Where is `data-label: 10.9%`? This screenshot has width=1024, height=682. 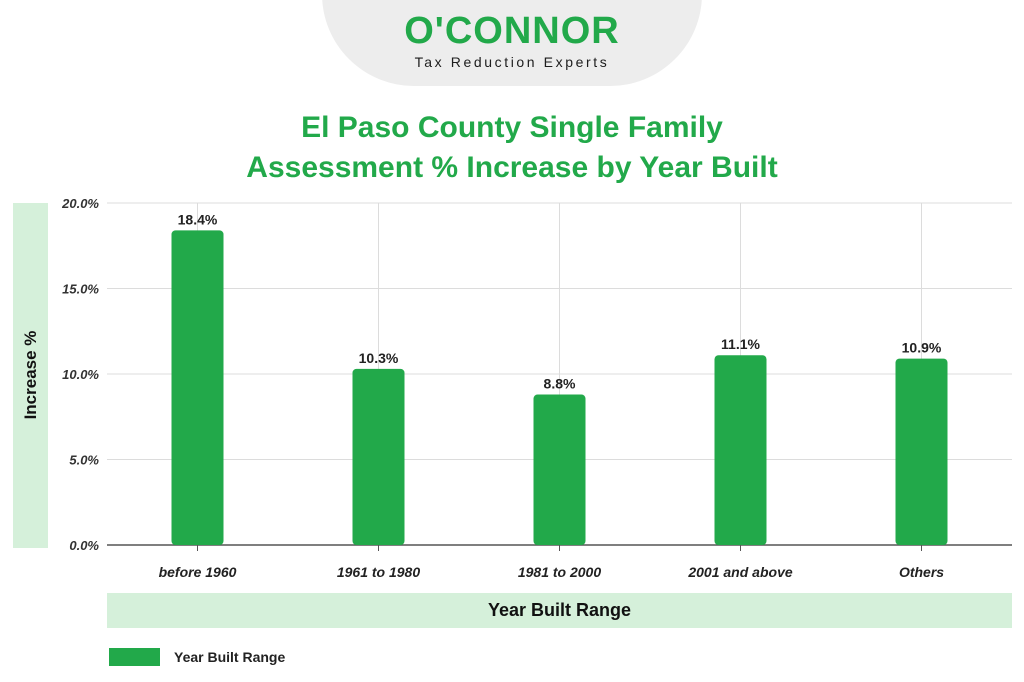
data-label: 10.9% is located at coordinates (922, 348).